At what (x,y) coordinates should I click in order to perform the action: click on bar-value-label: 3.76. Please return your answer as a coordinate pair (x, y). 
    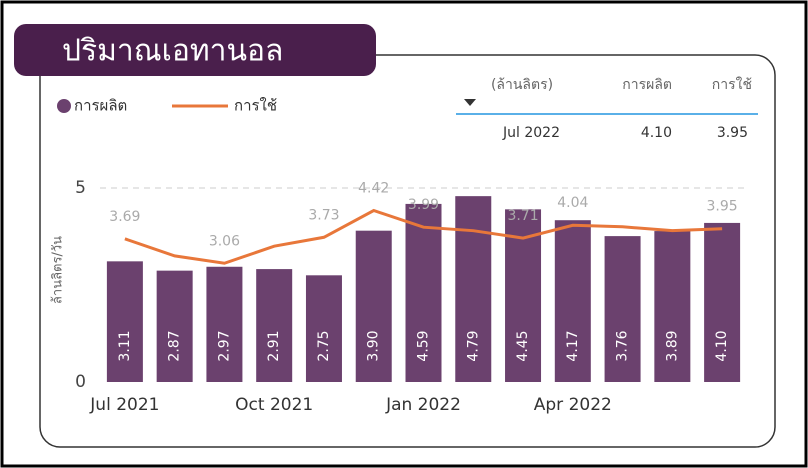
    Looking at the image, I should click on (623, 345).